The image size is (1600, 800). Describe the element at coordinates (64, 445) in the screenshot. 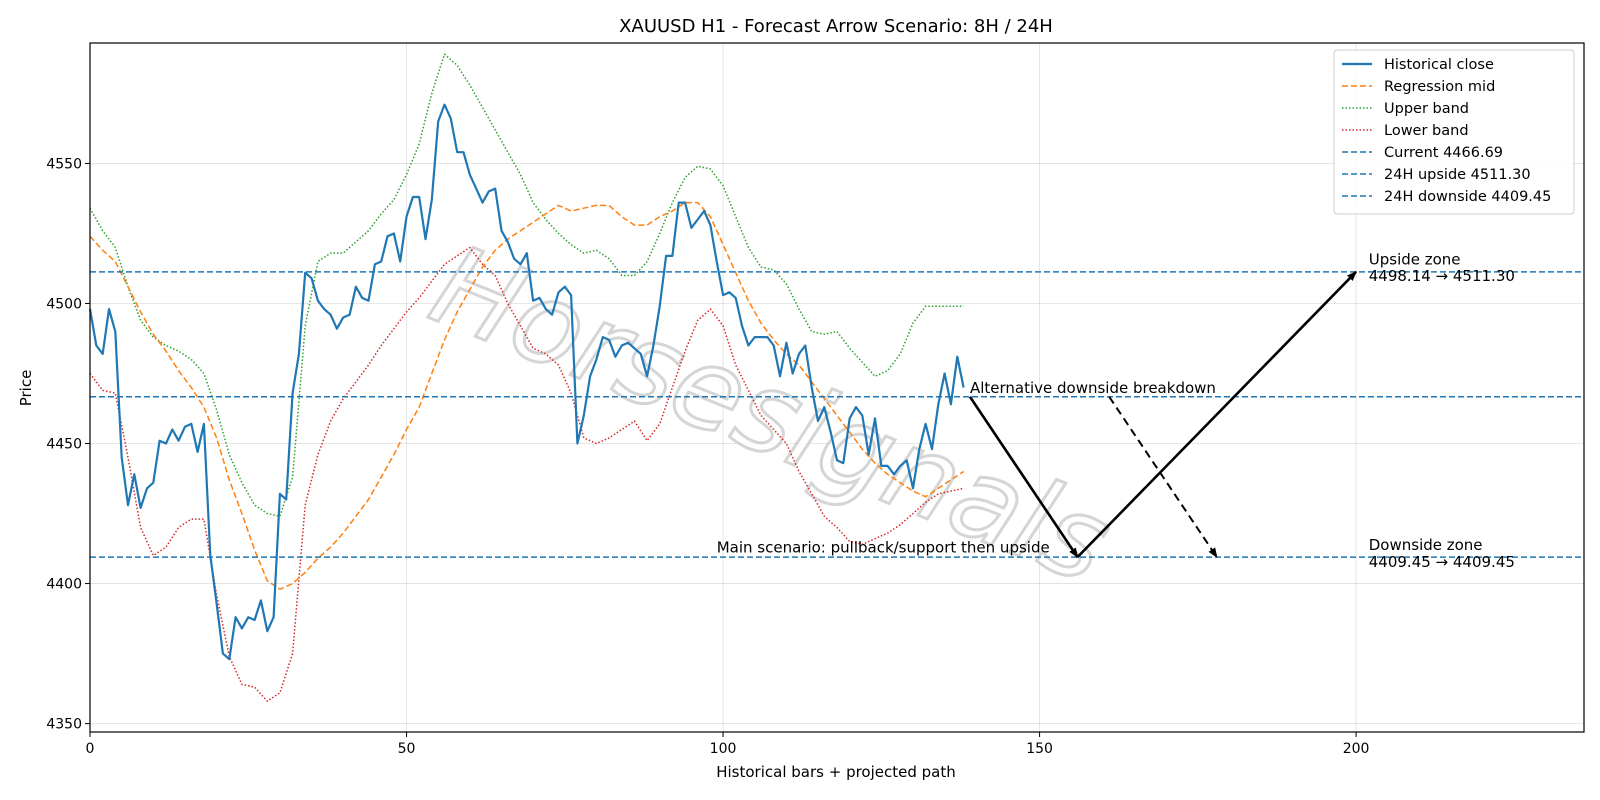

I see `y-tick-label: 4450` at that location.